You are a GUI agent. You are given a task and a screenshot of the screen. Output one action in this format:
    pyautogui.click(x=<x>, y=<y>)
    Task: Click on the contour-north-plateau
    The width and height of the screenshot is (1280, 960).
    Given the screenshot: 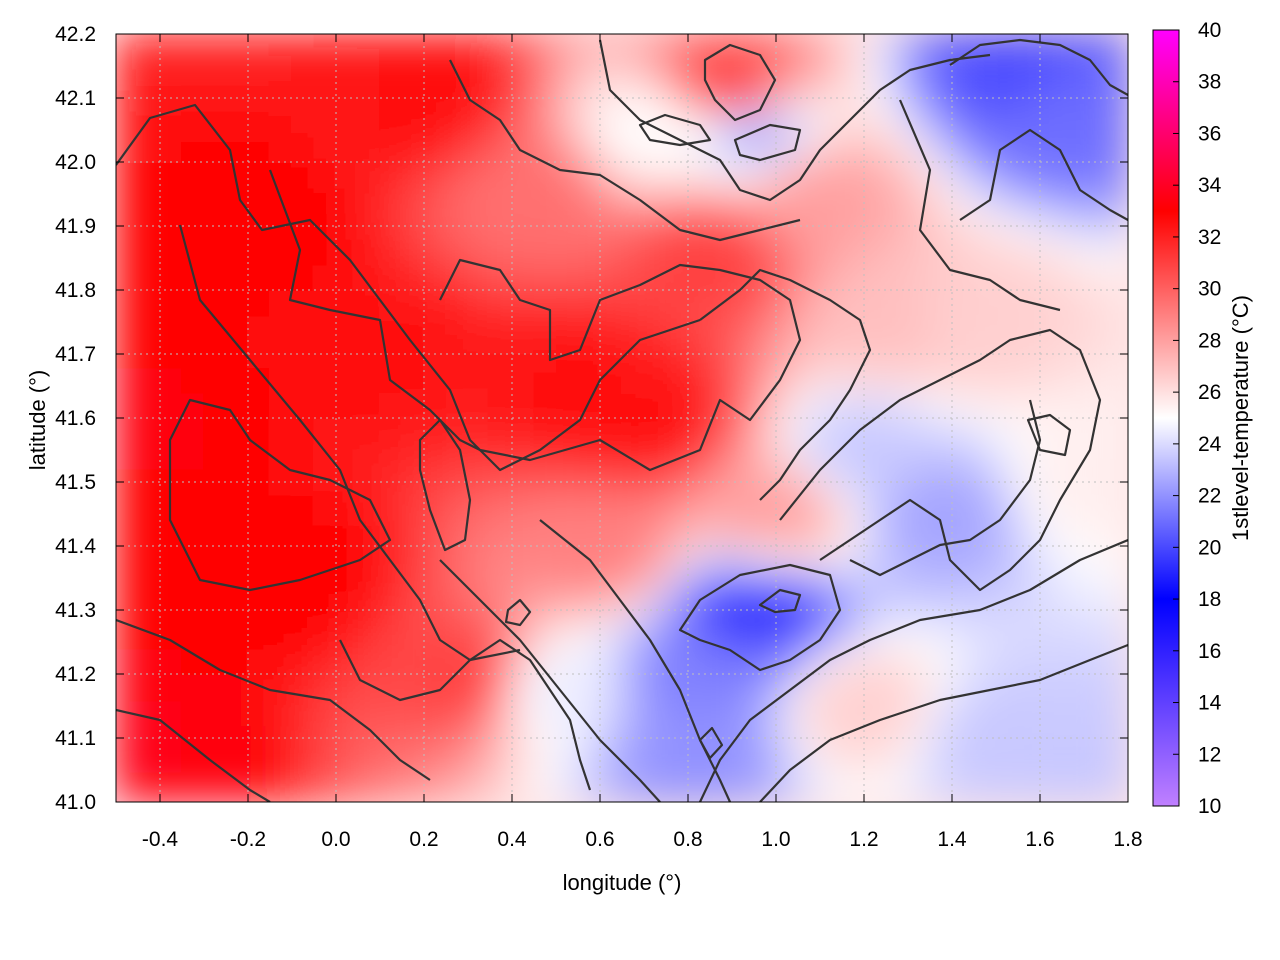 What is the action you would take?
    pyautogui.click(x=349, y=443)
    